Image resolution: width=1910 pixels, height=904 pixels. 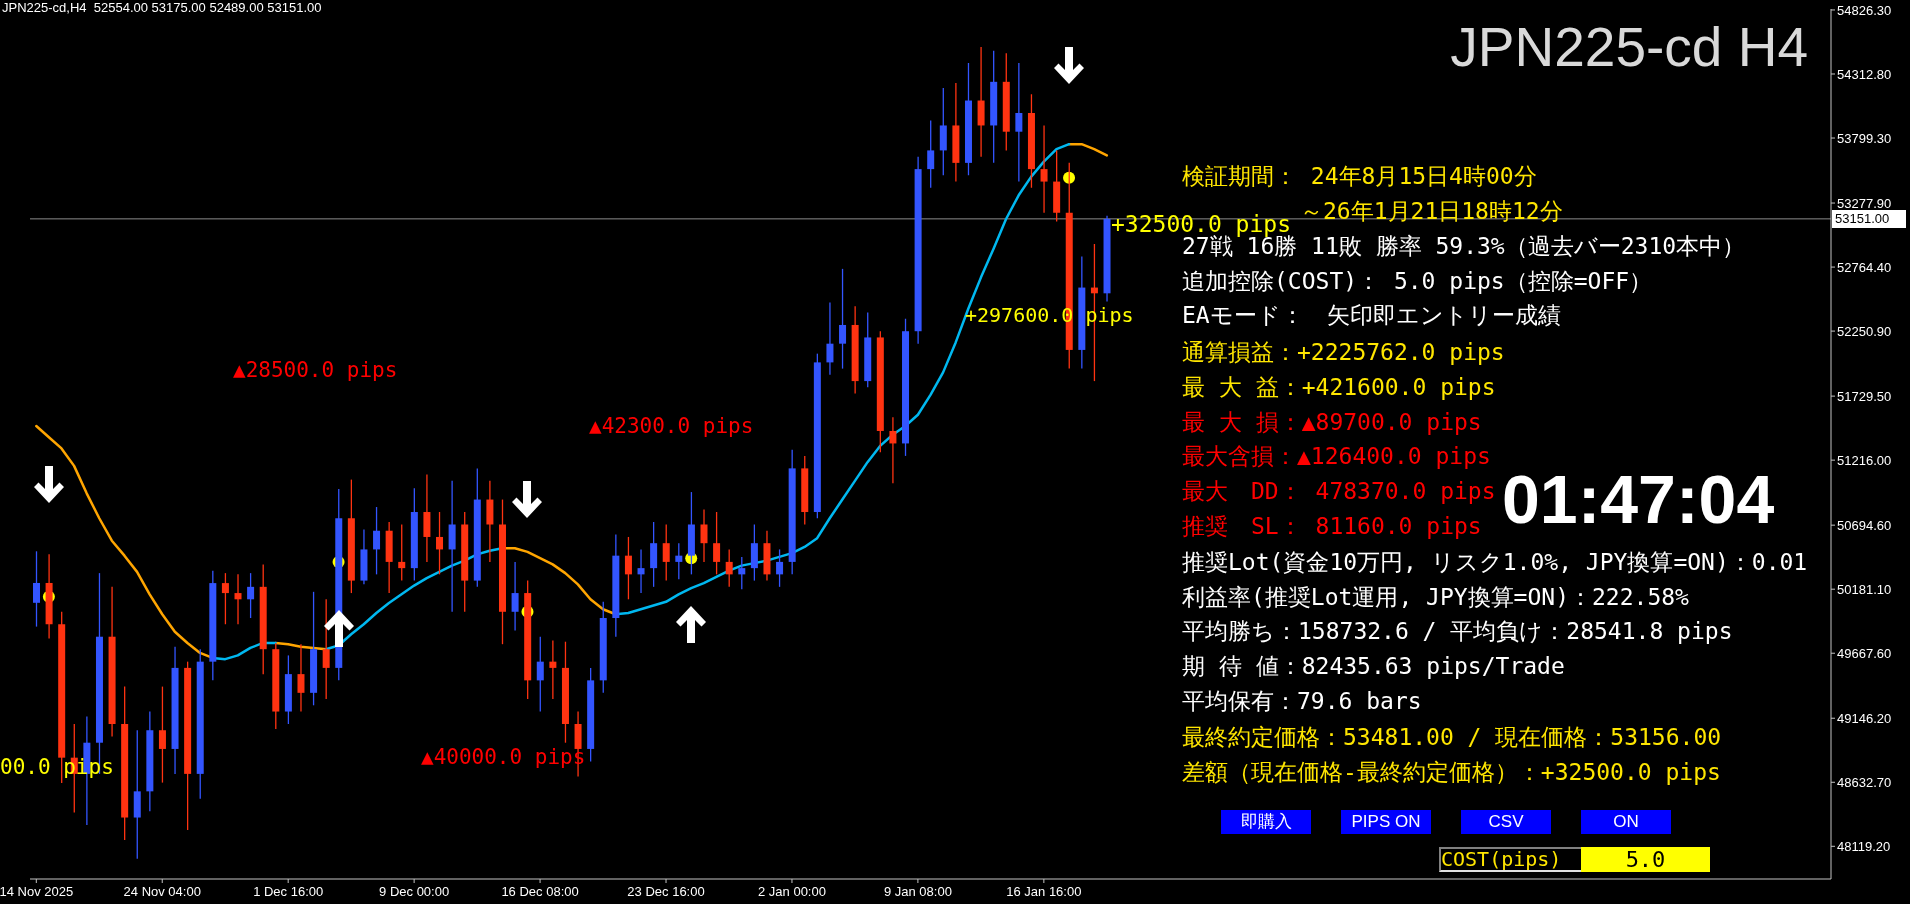 I want to click on y-tick-label: 54312.80, so click(x=1864, y=74).